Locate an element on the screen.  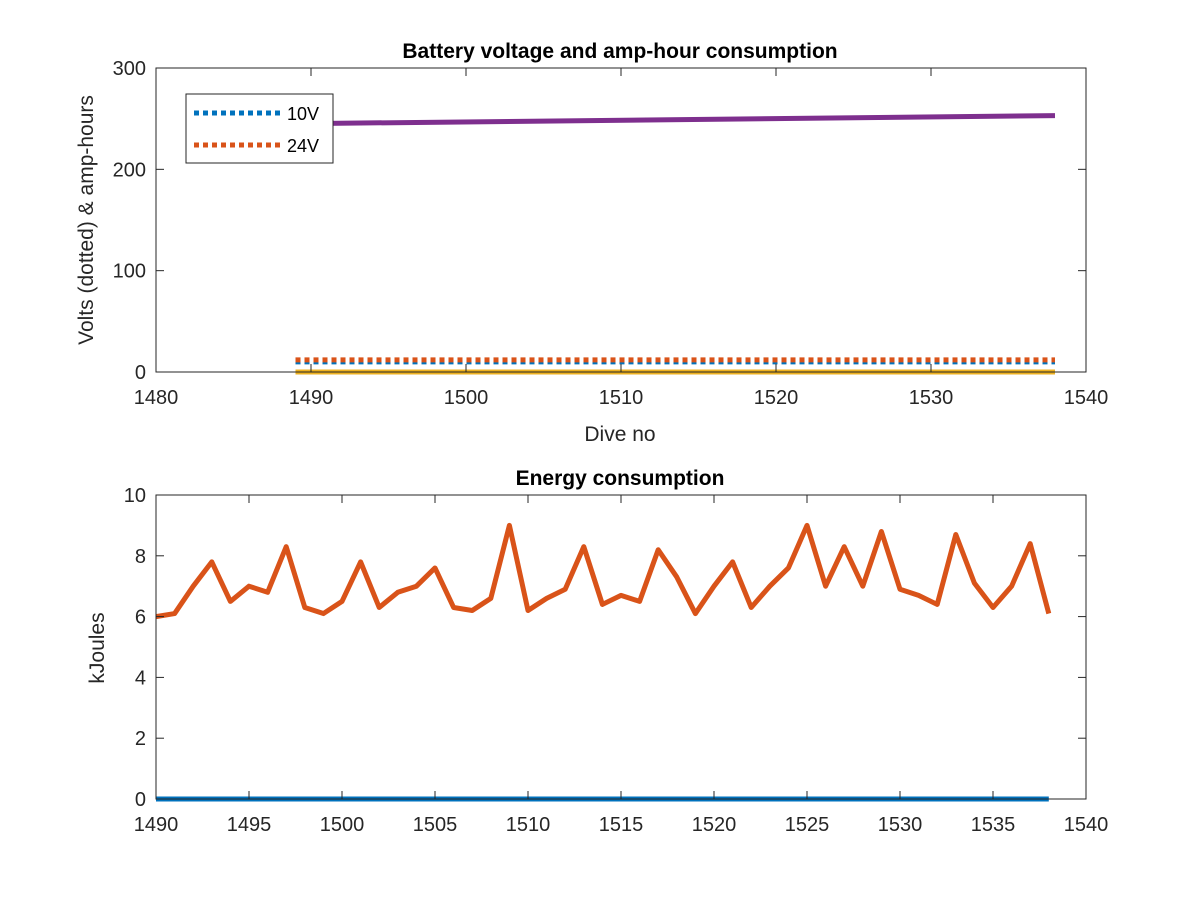
energy-x-tick-label: 1525 is located at coordinates (807, 825).